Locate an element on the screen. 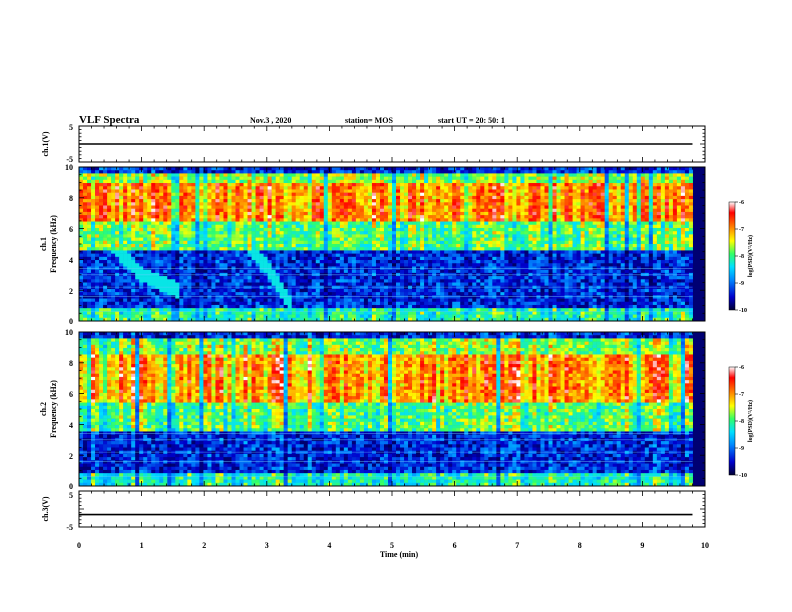 Image resolution: width=792 pixels, height=612 pixels. x-tick-label: 10 is located at coordinates (705, 545).